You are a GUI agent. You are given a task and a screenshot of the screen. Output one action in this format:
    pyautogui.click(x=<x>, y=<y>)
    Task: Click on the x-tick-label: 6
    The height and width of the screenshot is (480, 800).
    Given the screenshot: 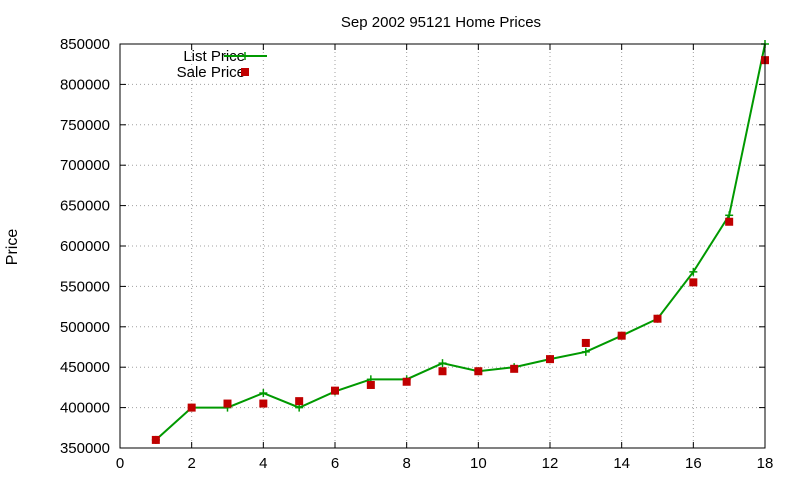 What is the action you would take?
    pyautogui.click(x=335, y=463)
    